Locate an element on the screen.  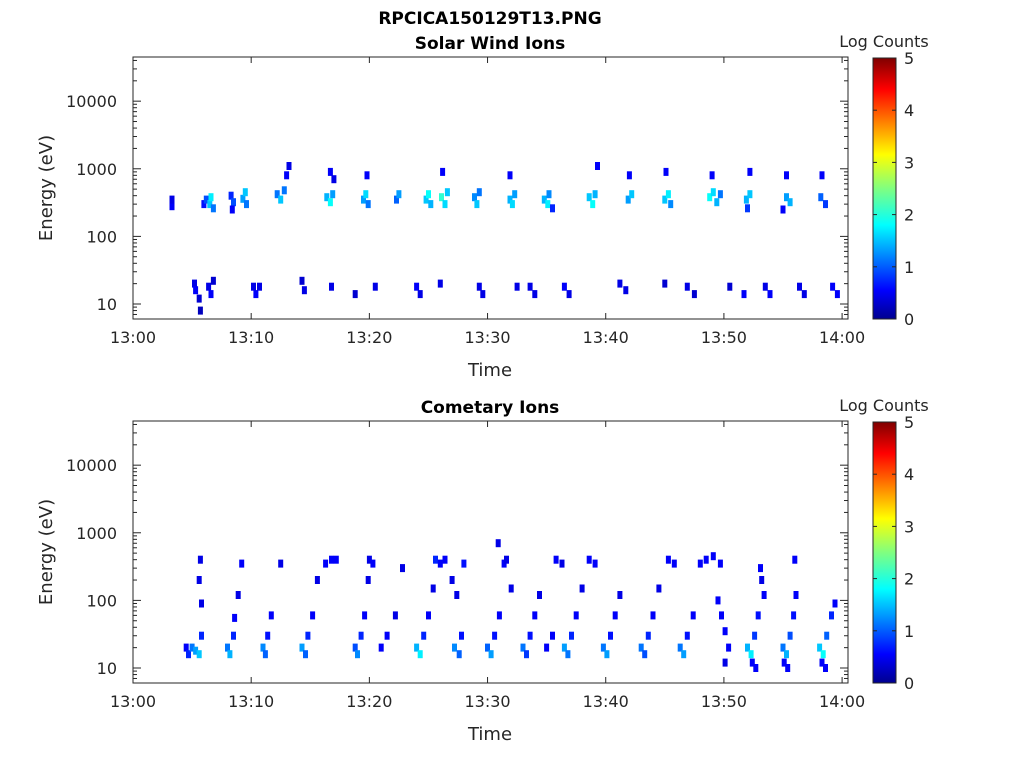
x-tick-label: 14:00 is located at coordinates (842, 337).